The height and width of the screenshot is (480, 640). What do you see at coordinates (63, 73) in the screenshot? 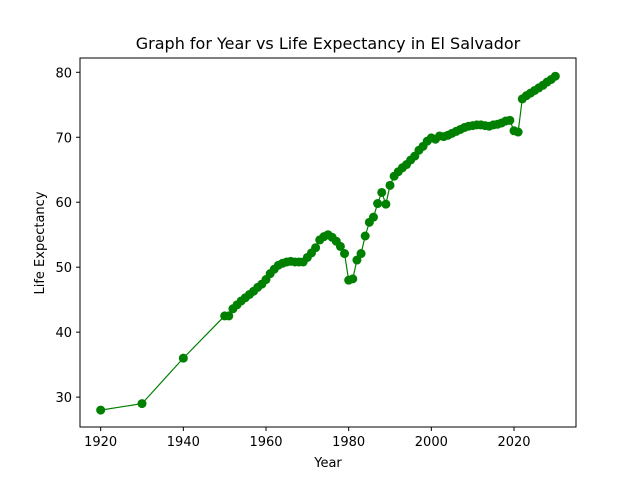
I see `y-tick-label: 80` at bounding box center [63, 73].